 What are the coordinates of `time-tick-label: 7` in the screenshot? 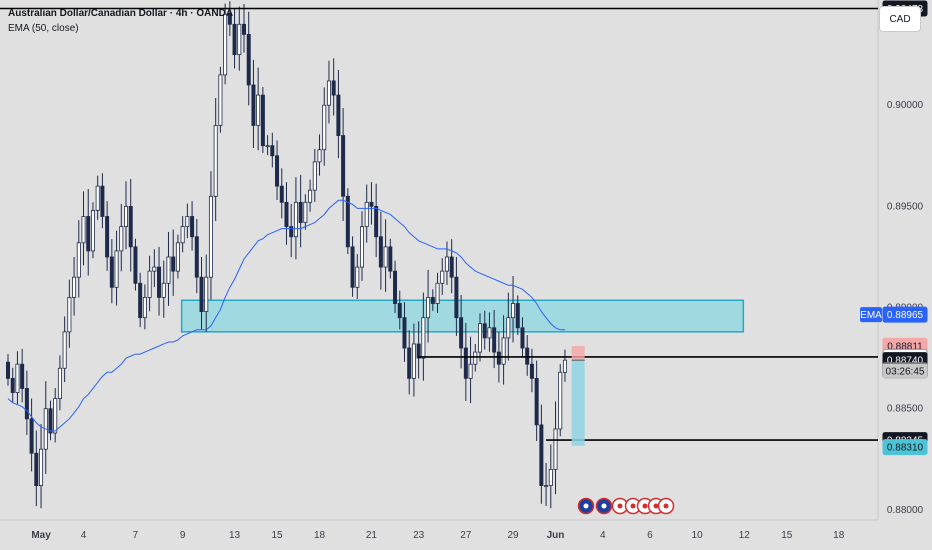 It's located at (136, 535).